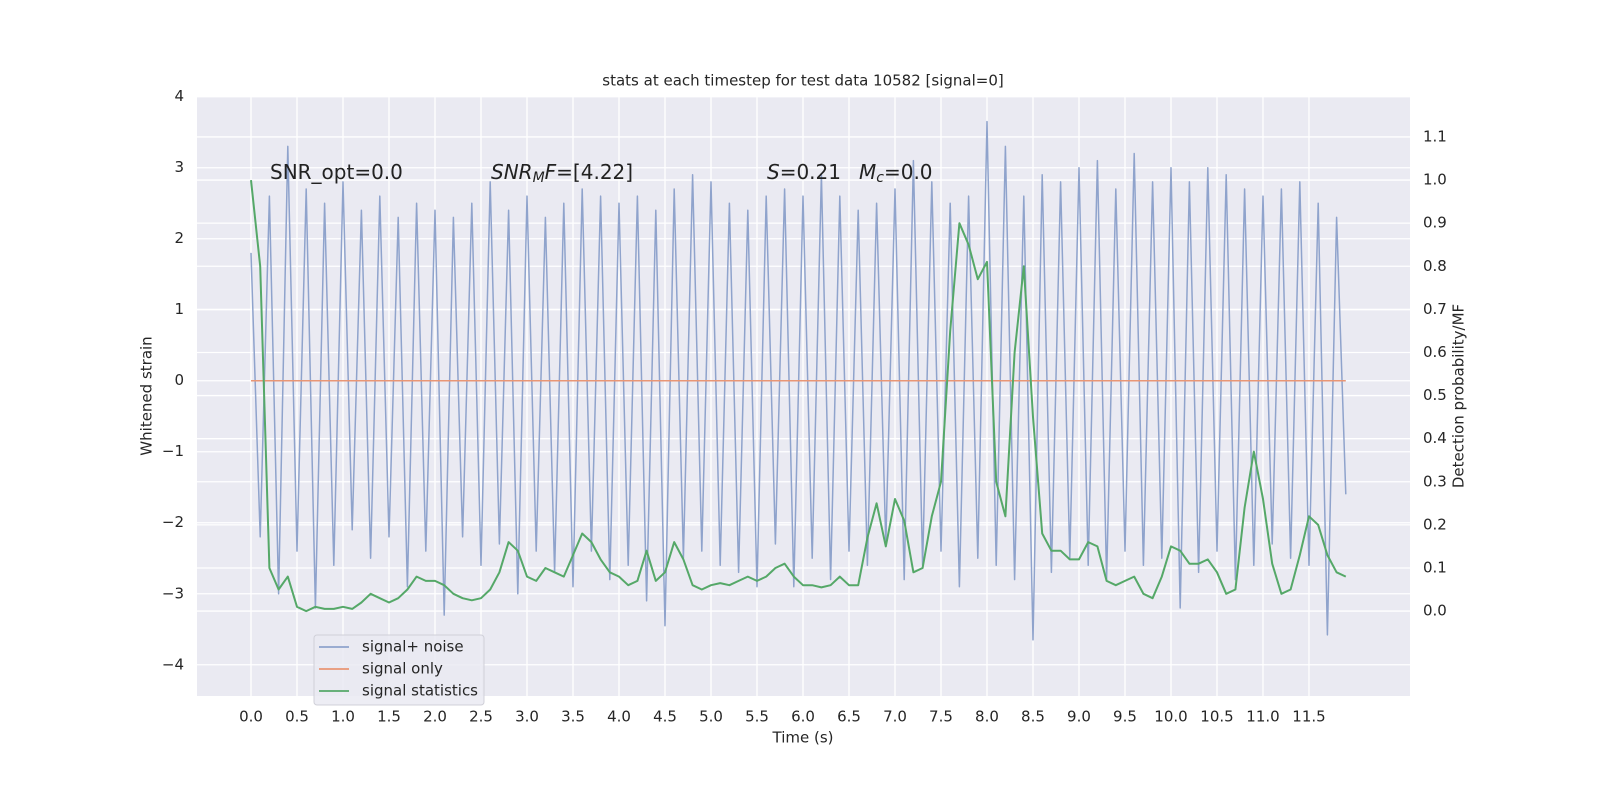 This screenshot has width=1600, height=800. What do you see at coordinates (179, 96) in the screenshot?
I see `y-tick-label: 4` at bounding box center [179, 96].